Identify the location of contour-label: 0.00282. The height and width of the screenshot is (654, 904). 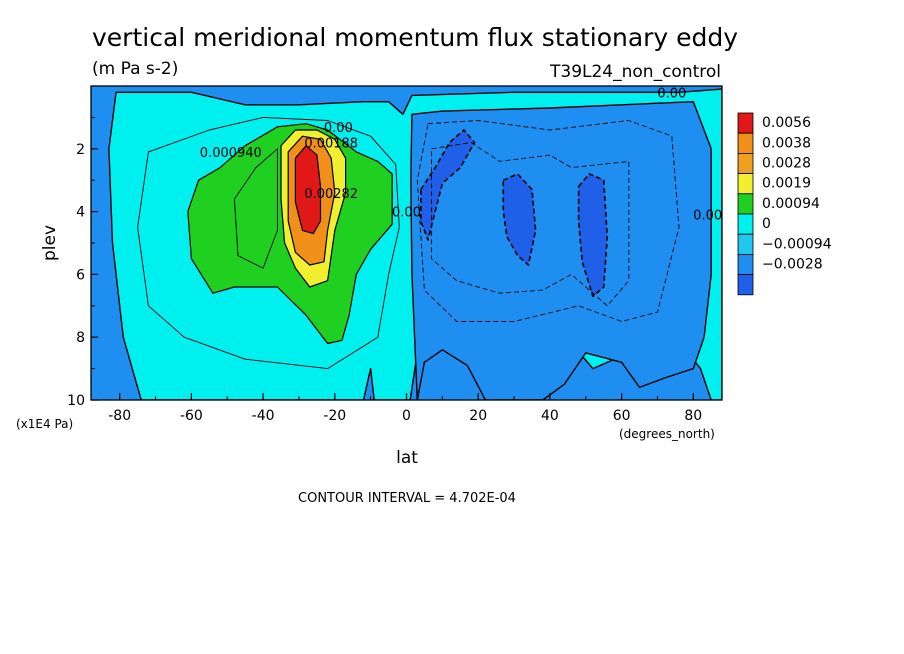
(331, 194).